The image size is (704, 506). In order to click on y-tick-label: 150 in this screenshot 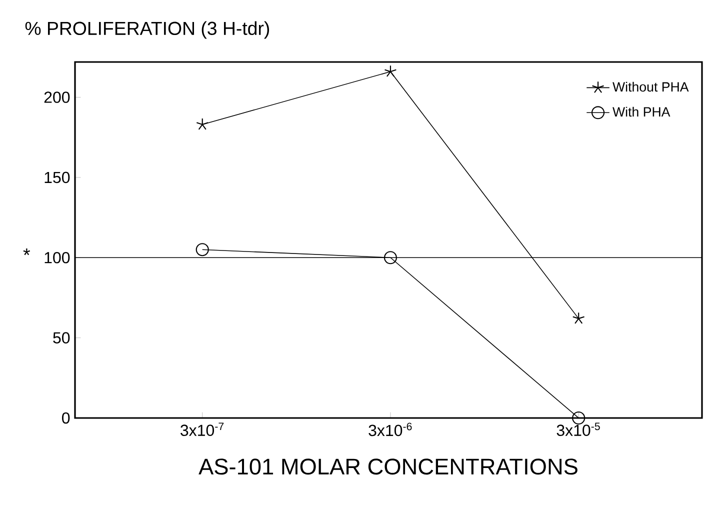, I will do `click(57, 178)`.